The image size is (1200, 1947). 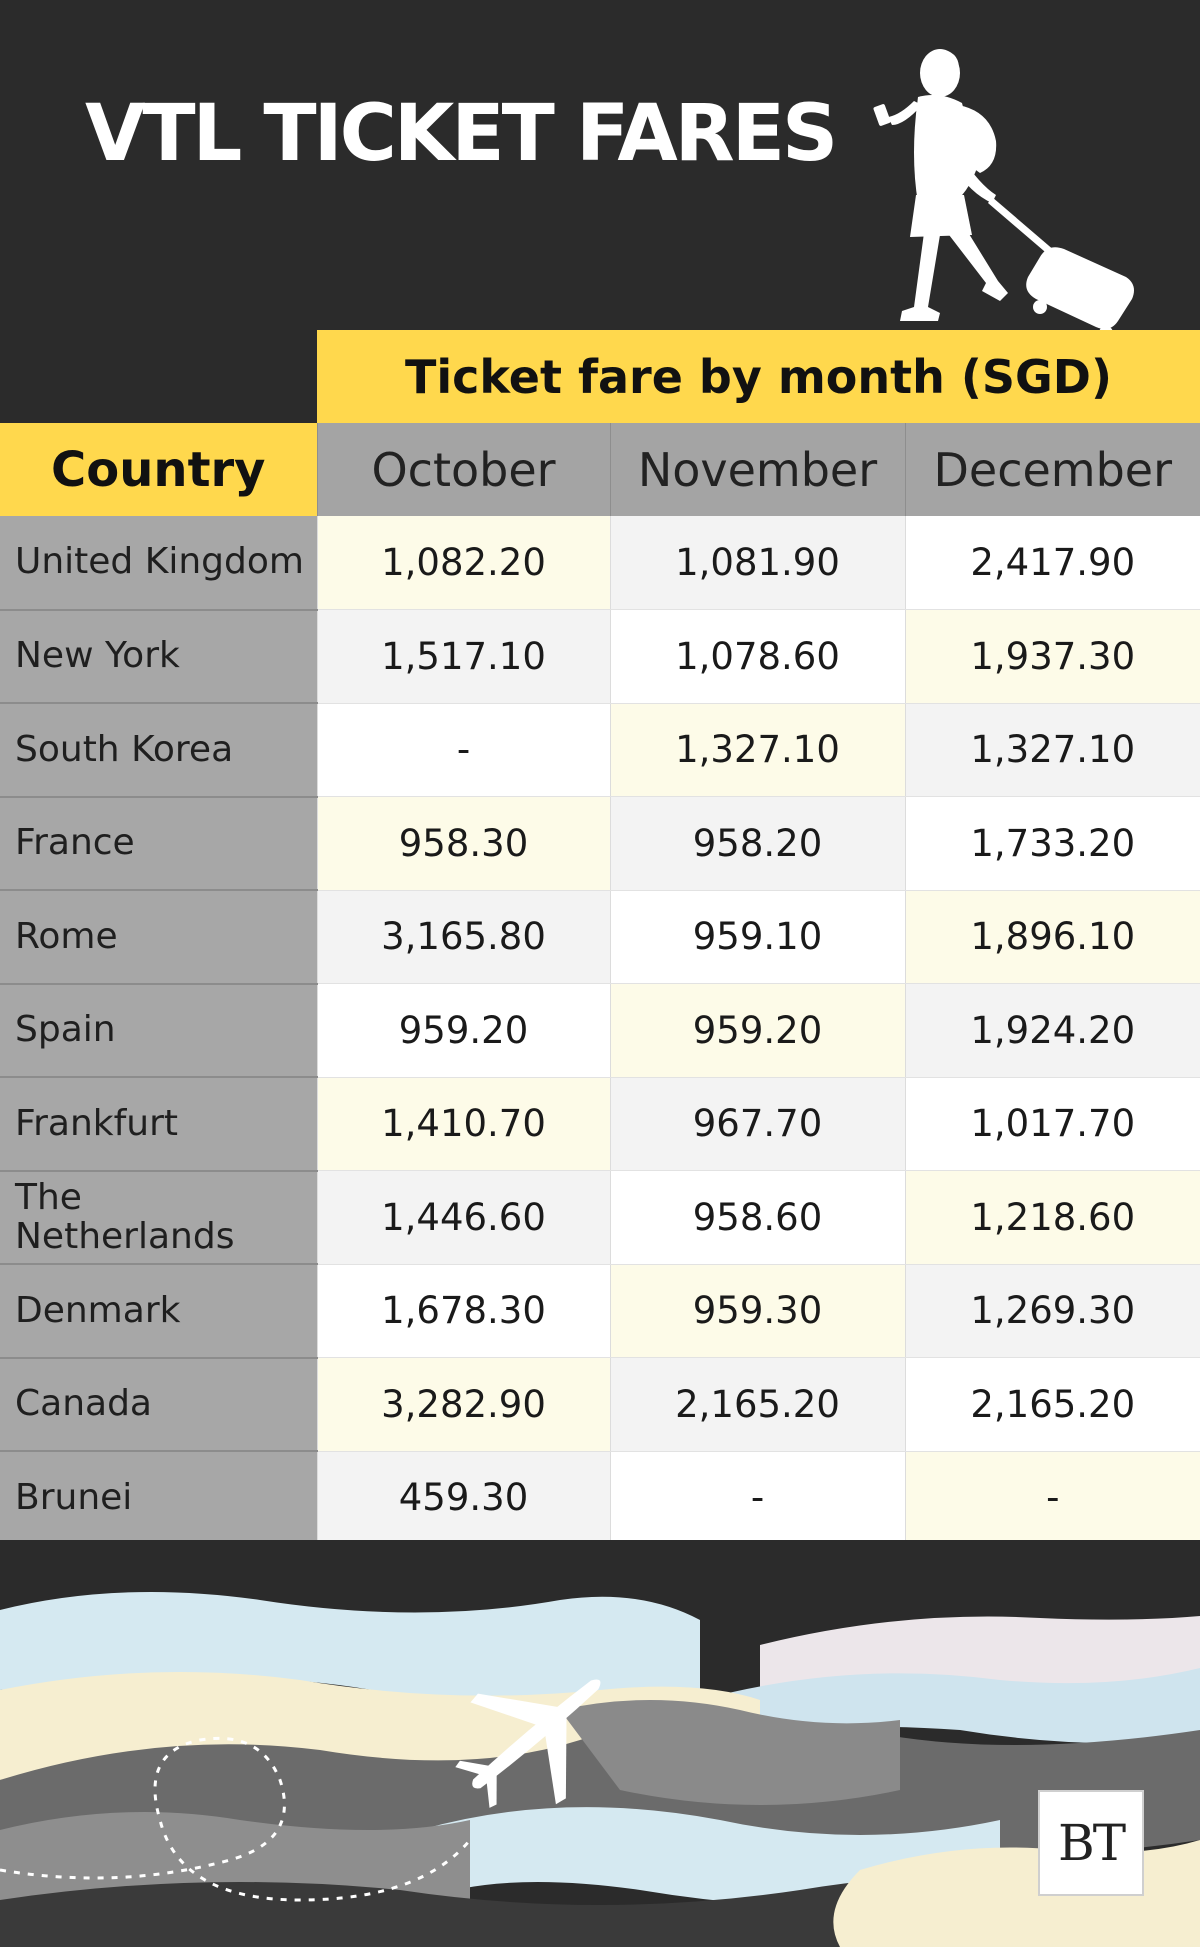 I want to click on fare-cell-november: 959.20, so click(x=757, y=1030).